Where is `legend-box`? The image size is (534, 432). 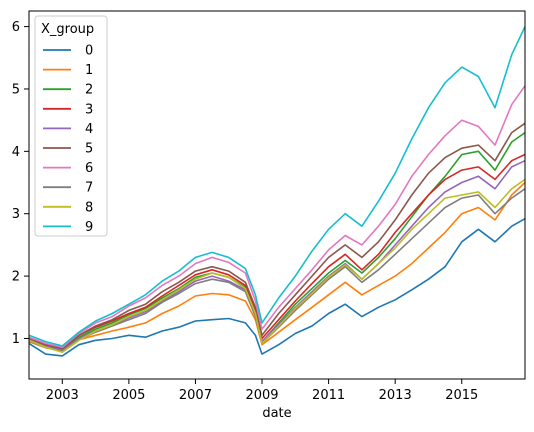
legend-box is located at coordinates (71, 126).